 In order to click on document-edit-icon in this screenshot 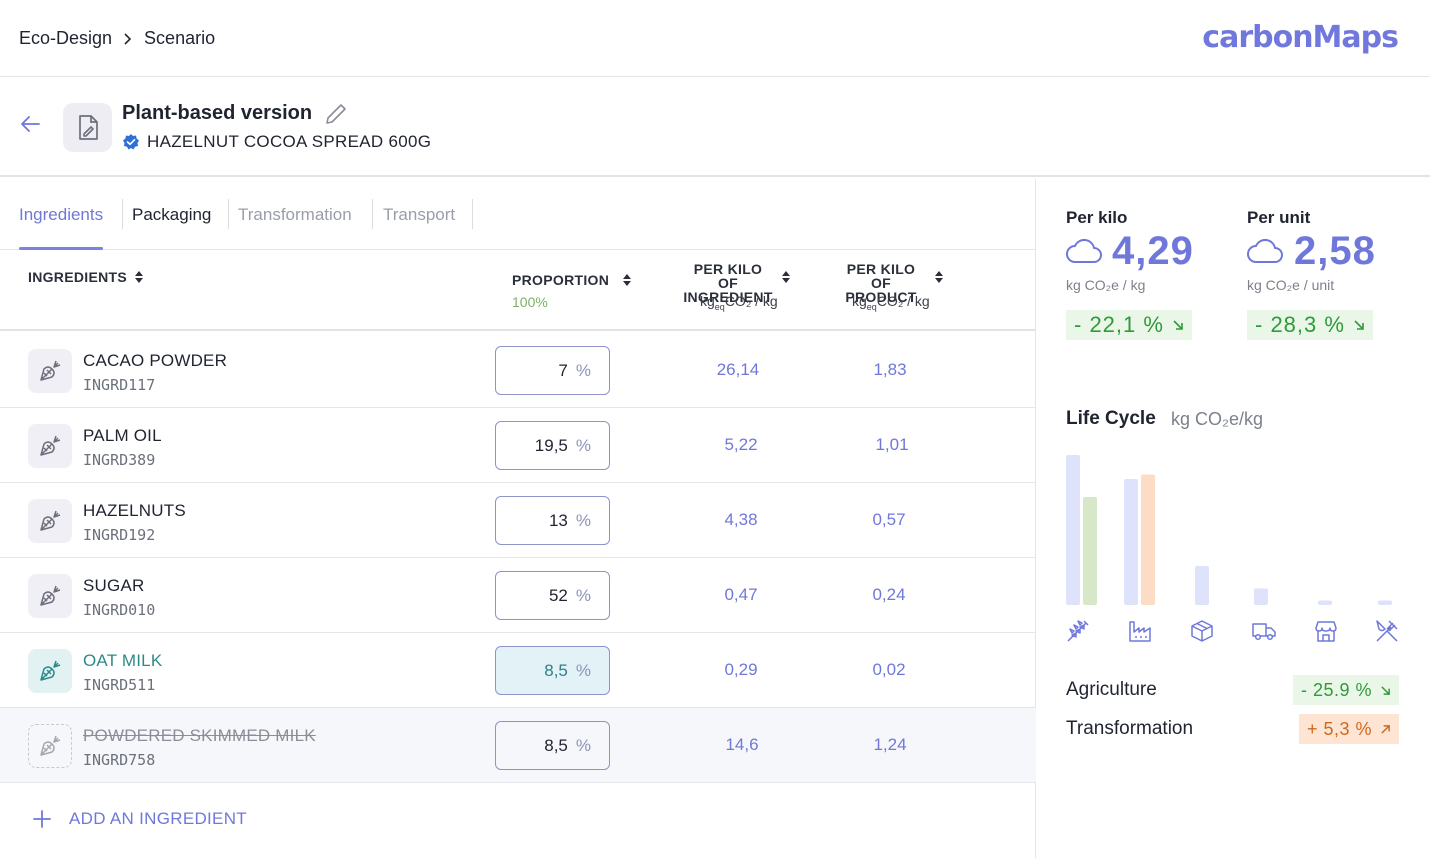, I will do `click(87, 127)`.